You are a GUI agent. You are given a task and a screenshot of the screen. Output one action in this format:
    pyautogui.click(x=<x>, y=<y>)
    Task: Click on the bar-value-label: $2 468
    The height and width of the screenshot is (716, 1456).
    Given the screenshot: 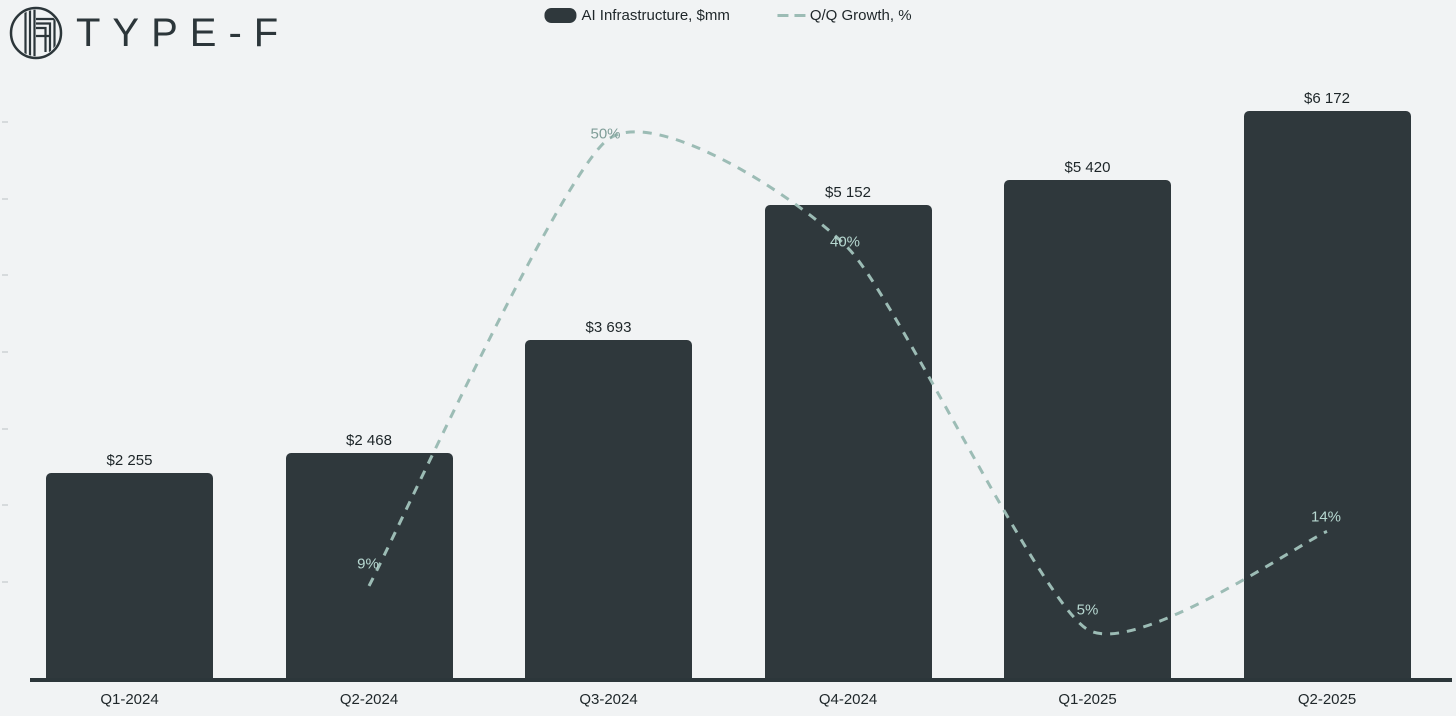 What is the action you would take?
    pyautogui.click(x=369, y=441)
    